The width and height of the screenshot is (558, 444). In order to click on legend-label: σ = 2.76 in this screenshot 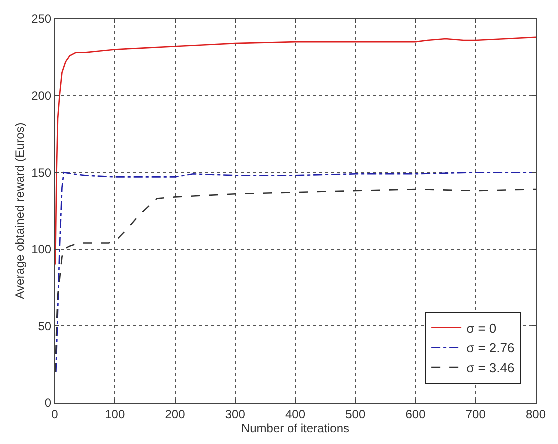, I will do `click(490, 348)`.